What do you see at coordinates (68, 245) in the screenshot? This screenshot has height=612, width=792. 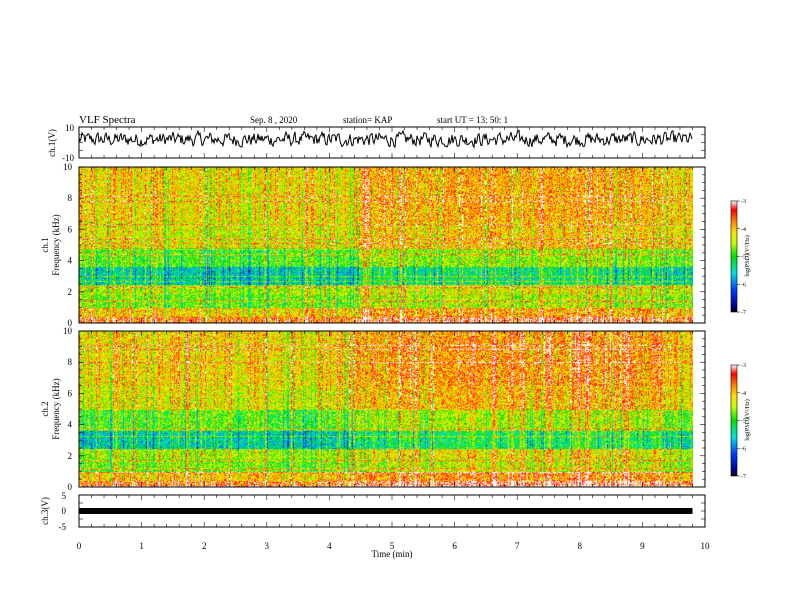 I see `ch1-spectrogram-yticklabels: 0 2 4 6 8 10` at bounding box center [68, 245].